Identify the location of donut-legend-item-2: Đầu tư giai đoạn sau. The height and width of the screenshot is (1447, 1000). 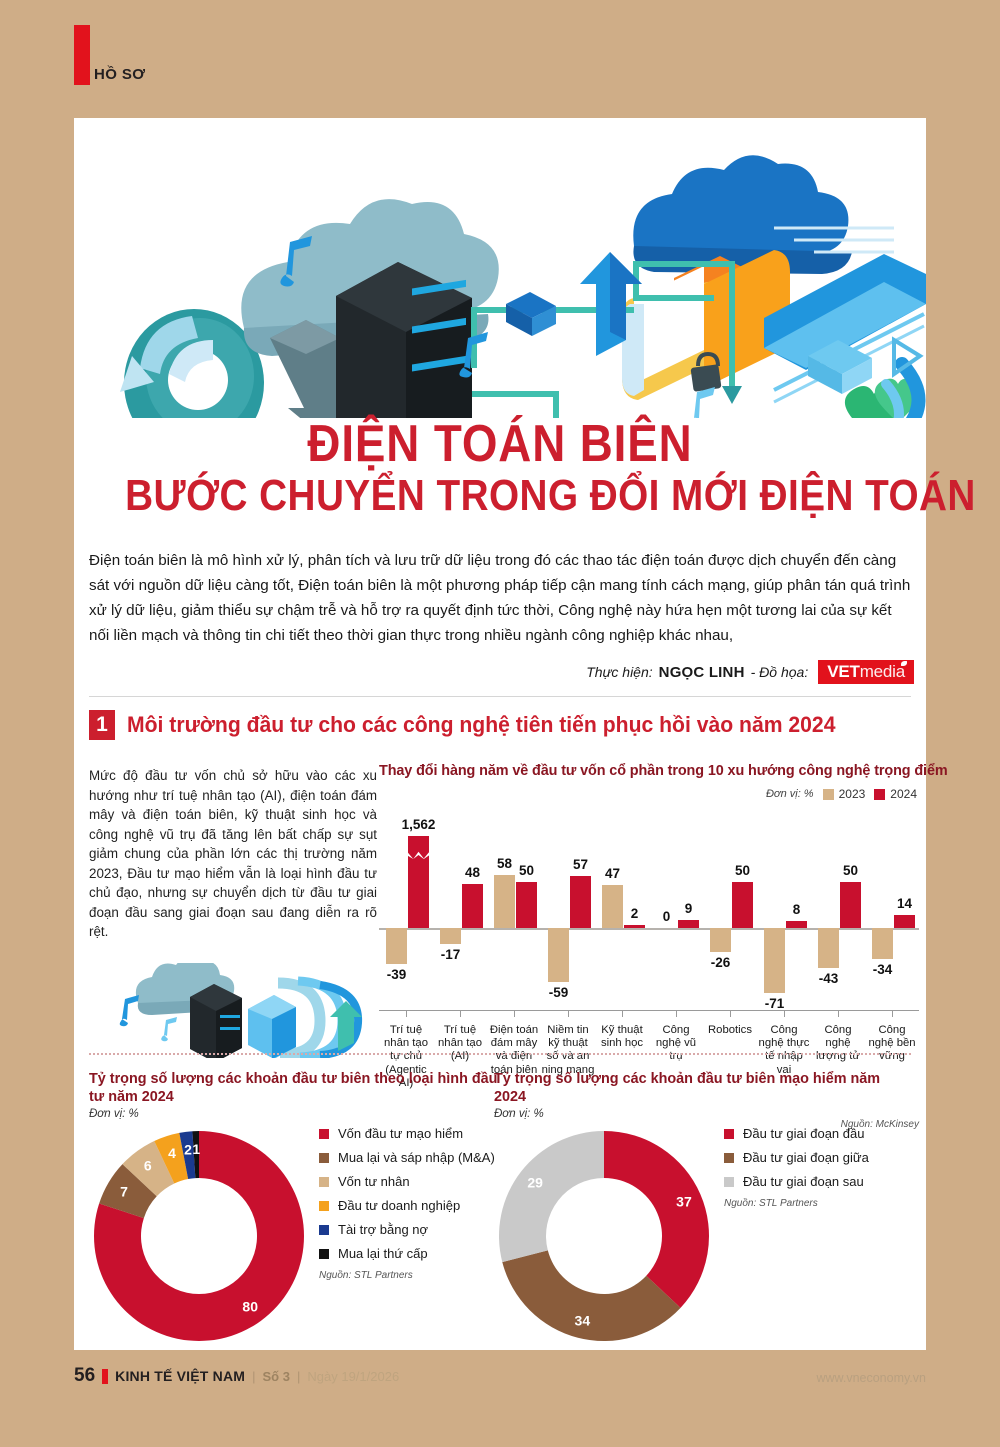
(796, 1181).